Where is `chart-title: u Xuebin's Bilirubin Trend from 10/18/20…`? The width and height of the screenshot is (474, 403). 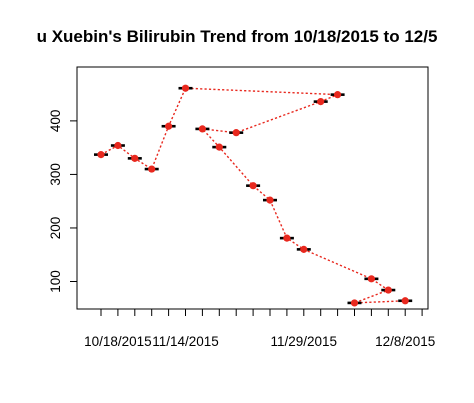 chart-title: u Xuebin's Bilirubin Trend from 10/18/20… is located at coordinates (237, 36).